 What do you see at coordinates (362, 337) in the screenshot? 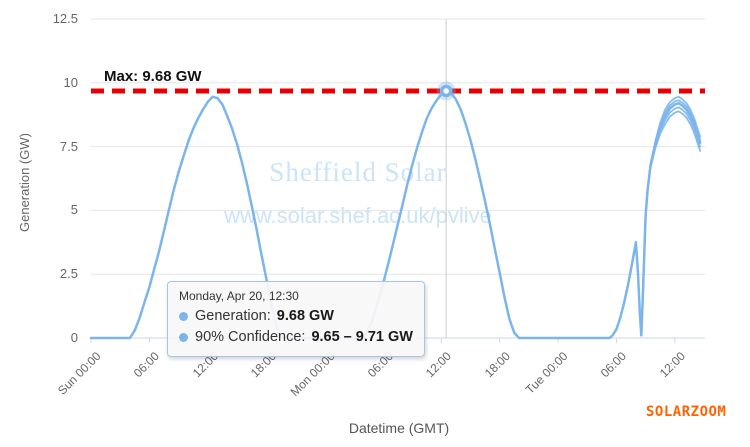
I see `tooltip-confidence-value: 9.65 – 9.71 GW` at bounding box center [362, 337].